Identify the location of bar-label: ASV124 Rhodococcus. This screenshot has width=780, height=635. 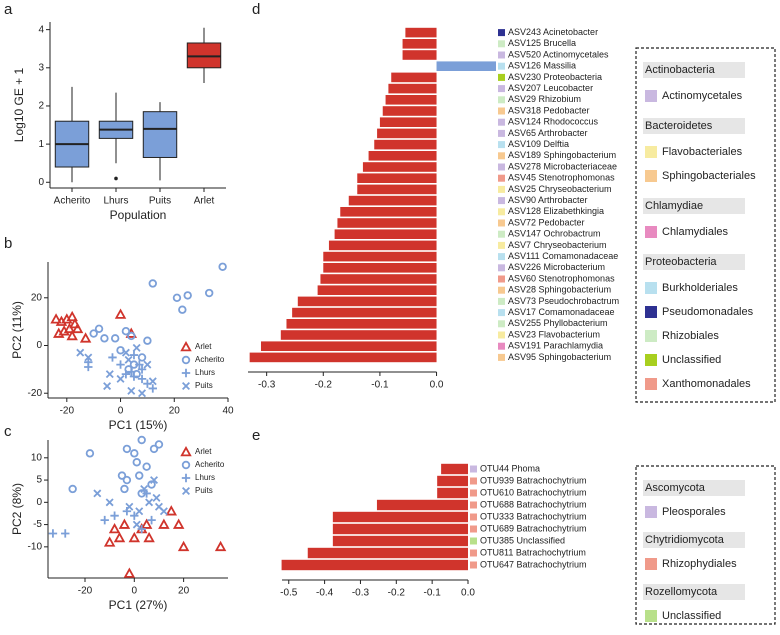
(553, 122).